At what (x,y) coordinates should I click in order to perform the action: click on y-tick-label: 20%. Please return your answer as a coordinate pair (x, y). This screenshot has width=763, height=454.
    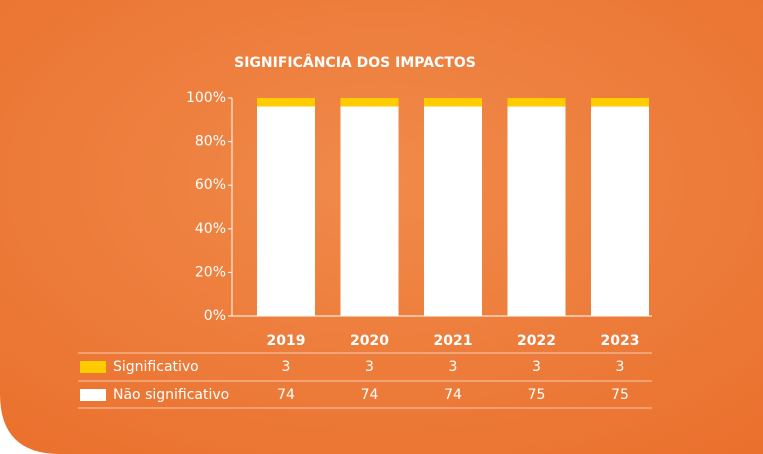
    Looking at the image, I should click on (210, 272).